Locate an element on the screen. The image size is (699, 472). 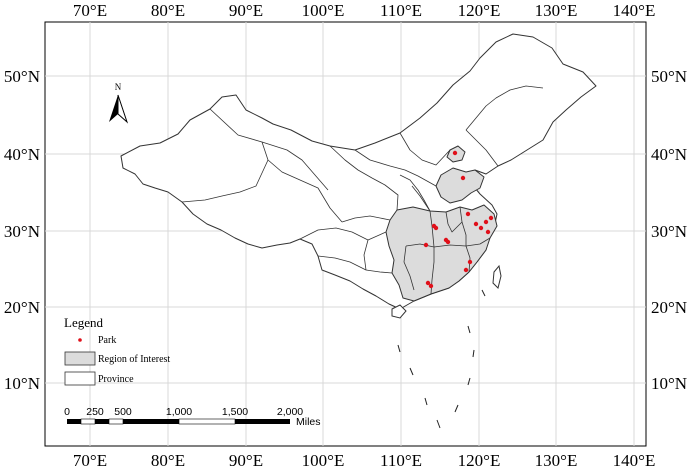
lat-label-right: 50°N is located at coordinates (669, 76).